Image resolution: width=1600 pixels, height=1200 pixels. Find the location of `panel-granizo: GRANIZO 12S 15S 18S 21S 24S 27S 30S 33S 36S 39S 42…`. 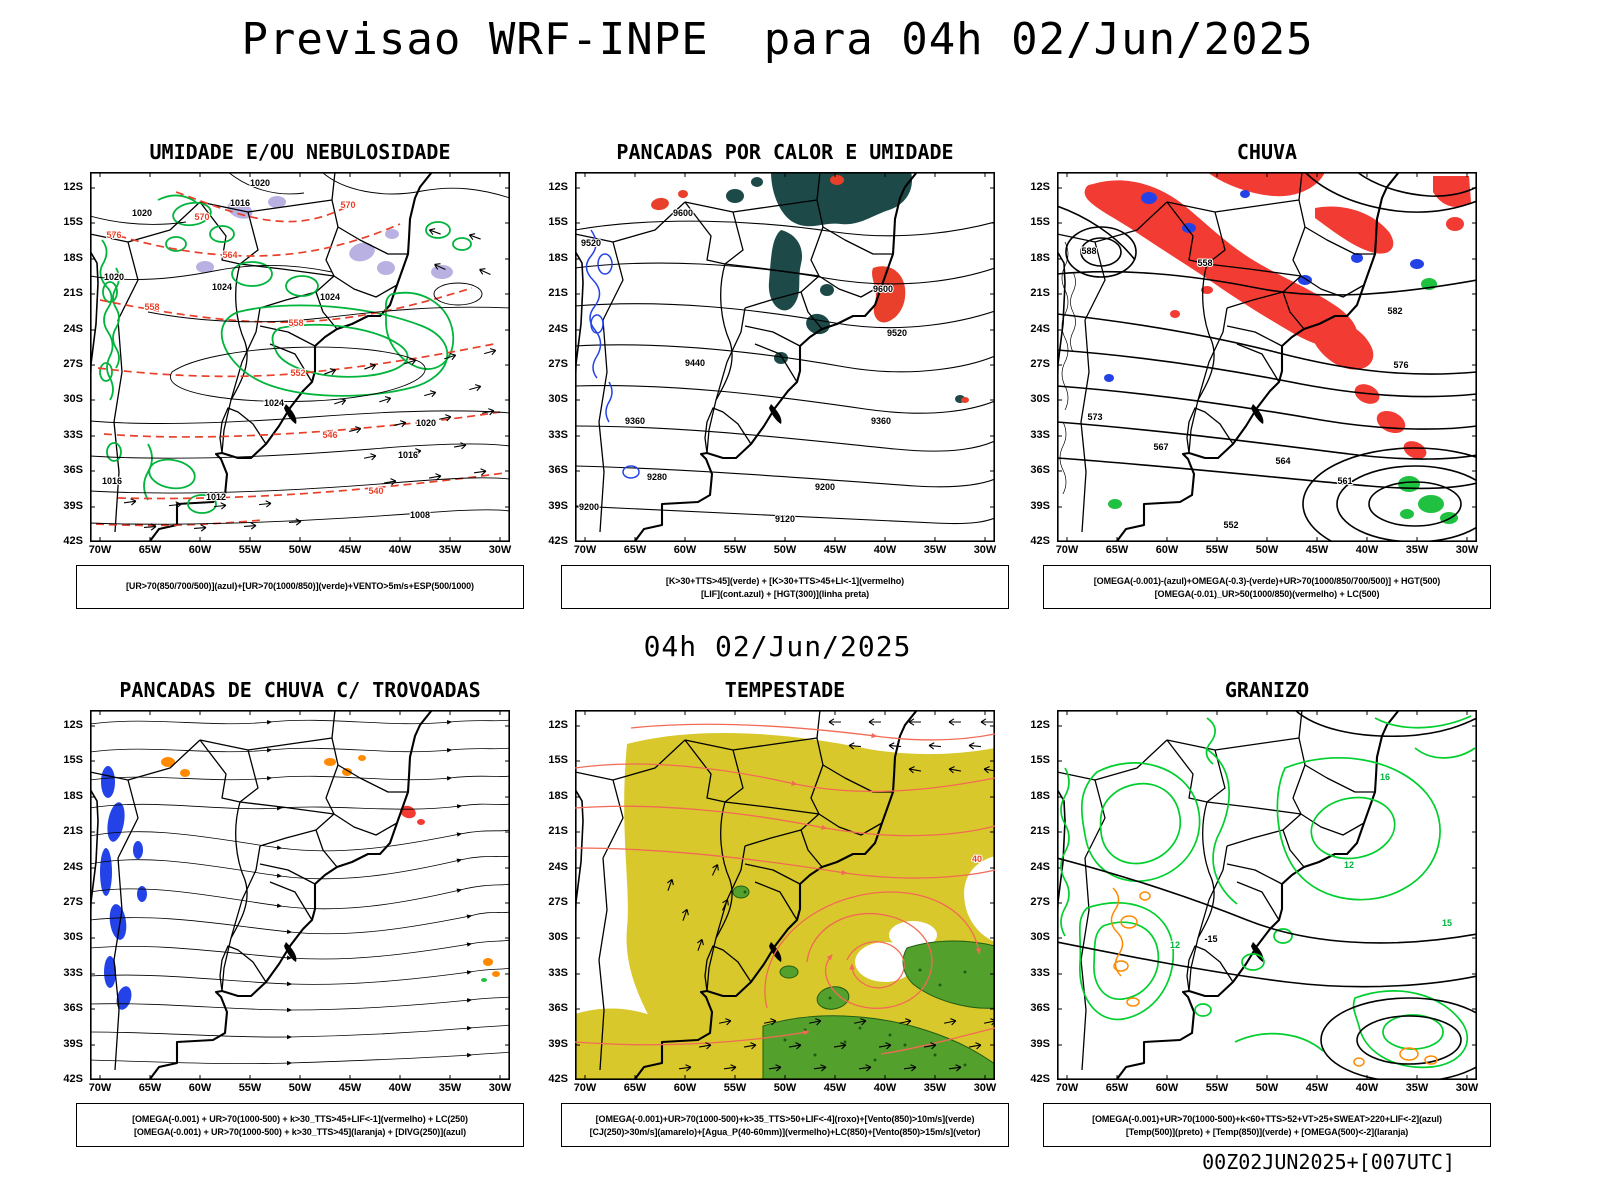

panel-granizo: GRANIZO 12S 15S 18S 21S 24S 27S 30S 33S 36S 39S 42… is located at coordinates (1250, 912).